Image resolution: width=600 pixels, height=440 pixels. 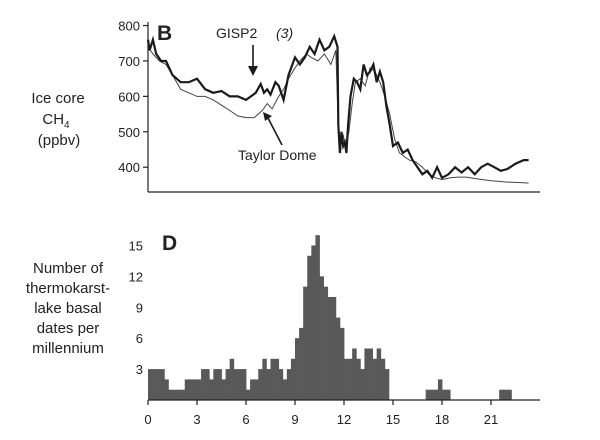 I want to click on gisp2-arrow-head, so click(x=253, y=71).